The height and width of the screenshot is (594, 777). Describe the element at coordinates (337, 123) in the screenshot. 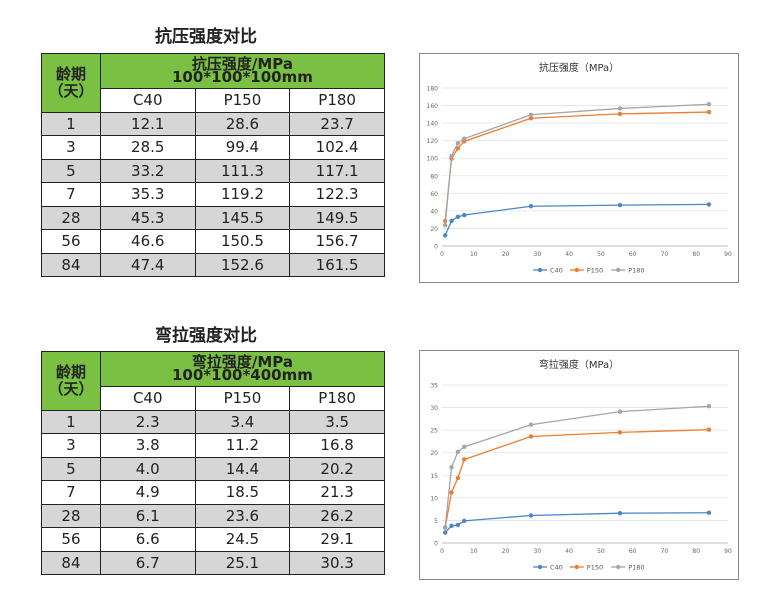

I see `table-cell: 23.7` at that location.